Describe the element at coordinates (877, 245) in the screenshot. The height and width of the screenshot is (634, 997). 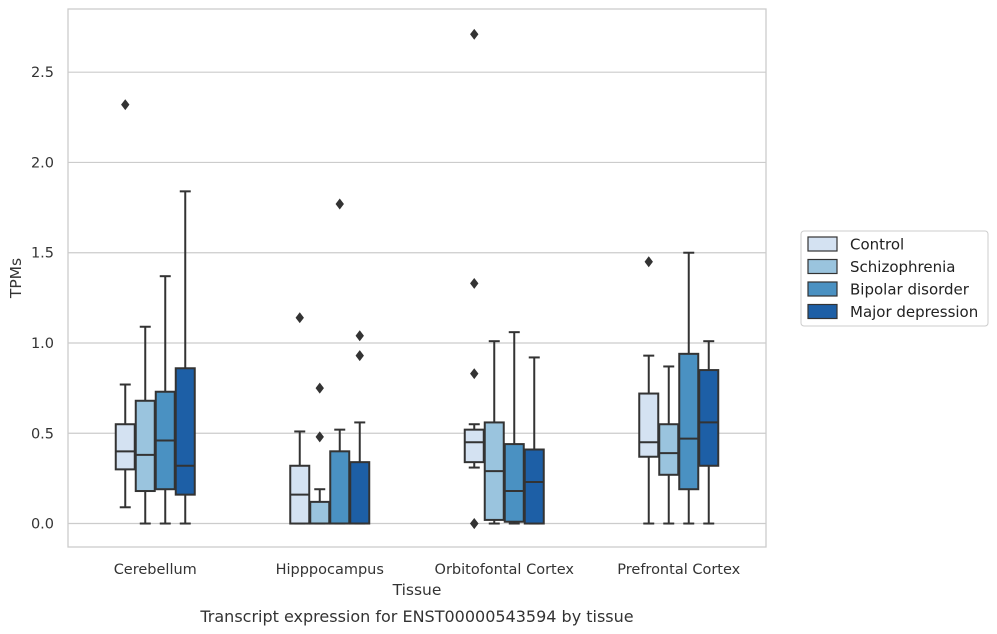
I see `legend-label: Control` at that location.